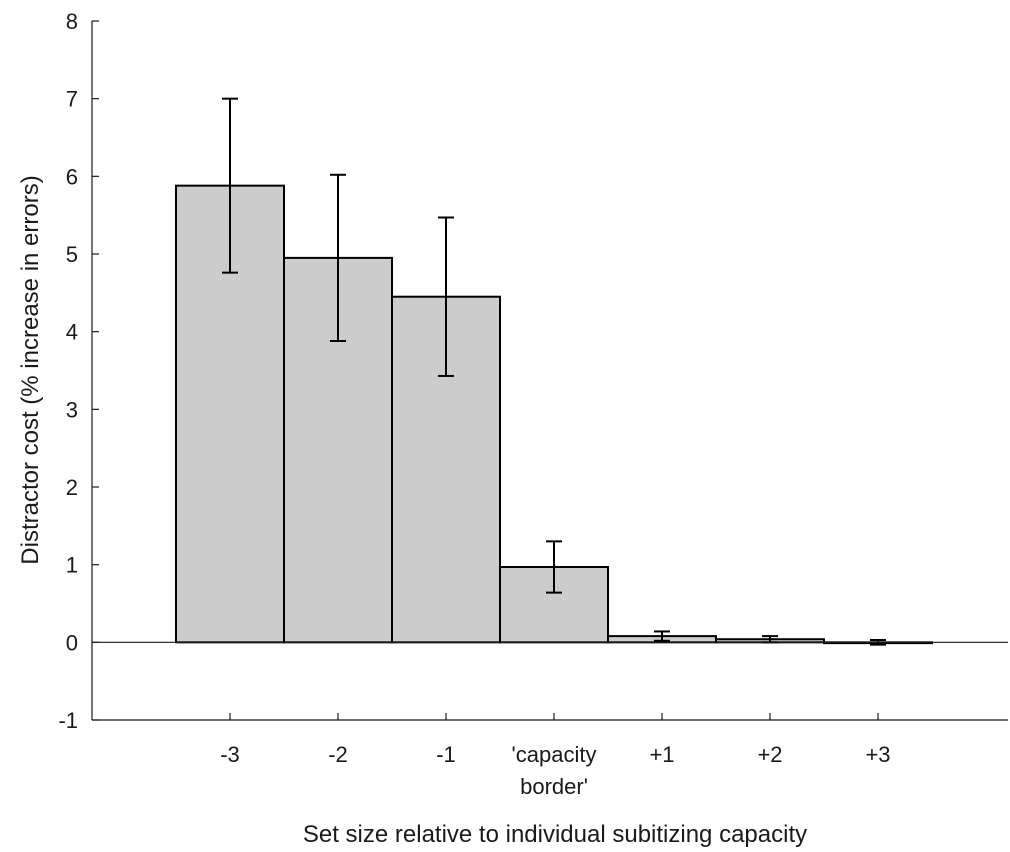 Image resolution: width=1010 pixels, height=852 pixels. What do you see at coordinates (72, 21) in the screenshot?
I see `y-tick-label: 8` at bounding box center [72, 21].